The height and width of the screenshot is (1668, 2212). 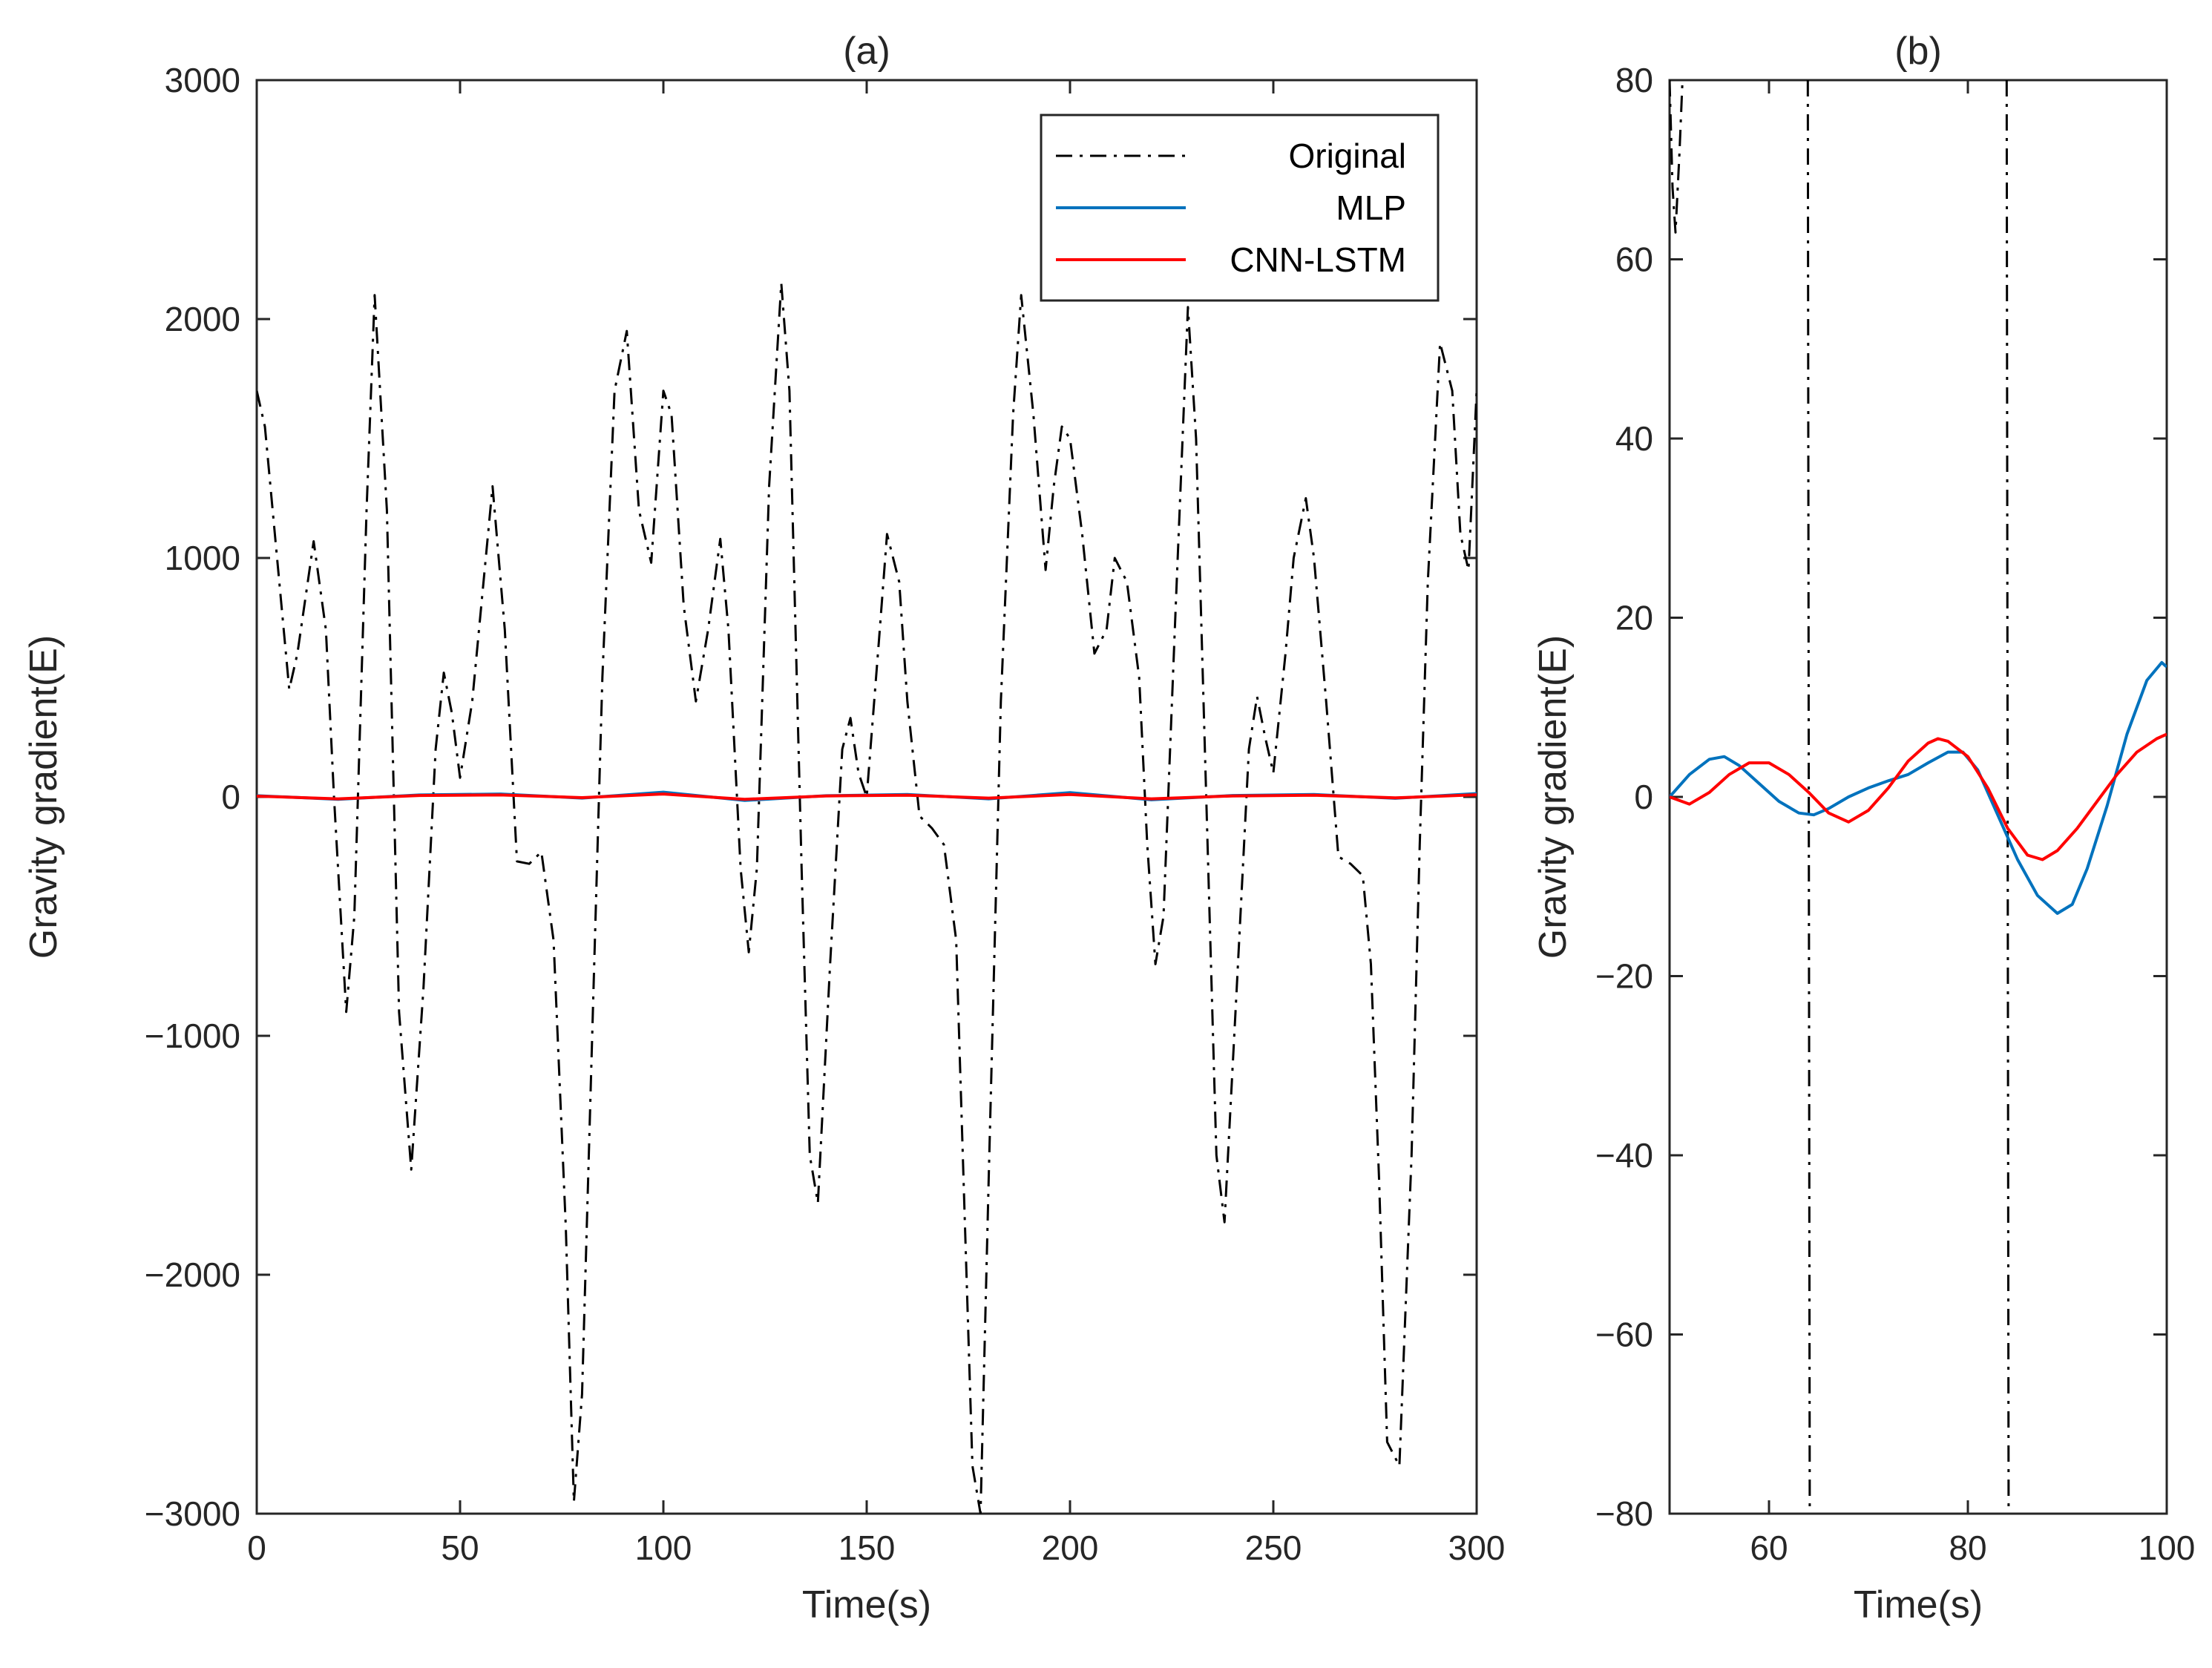 What do you see at coordinates (1371, 208) in the screenshot?
I see `legend-label-mlp: MLP` at bounding box center [1371, 208].